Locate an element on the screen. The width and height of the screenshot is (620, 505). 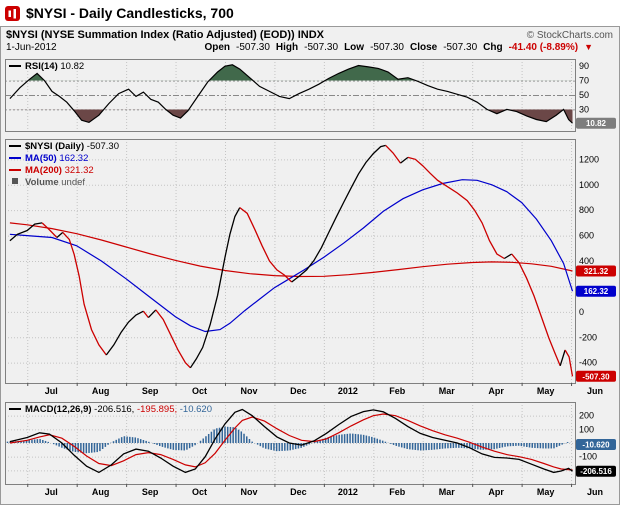
svg-text: 1000 is located at coordinates (589, 185).